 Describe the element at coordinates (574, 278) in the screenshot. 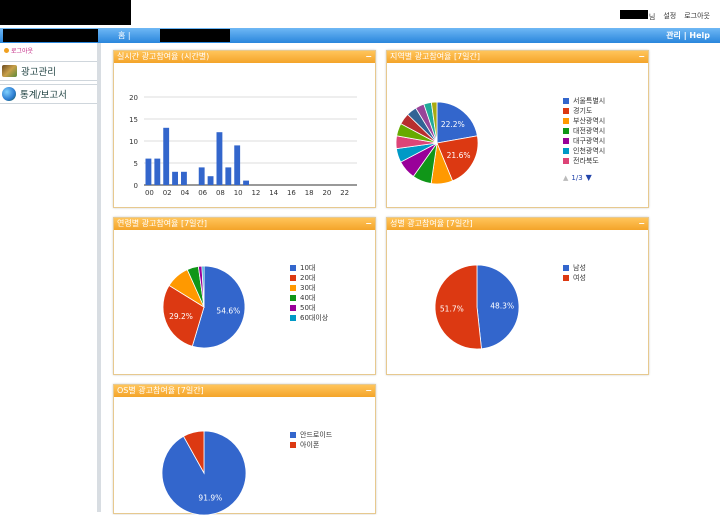

I see `legend-item: 여성` at that location.